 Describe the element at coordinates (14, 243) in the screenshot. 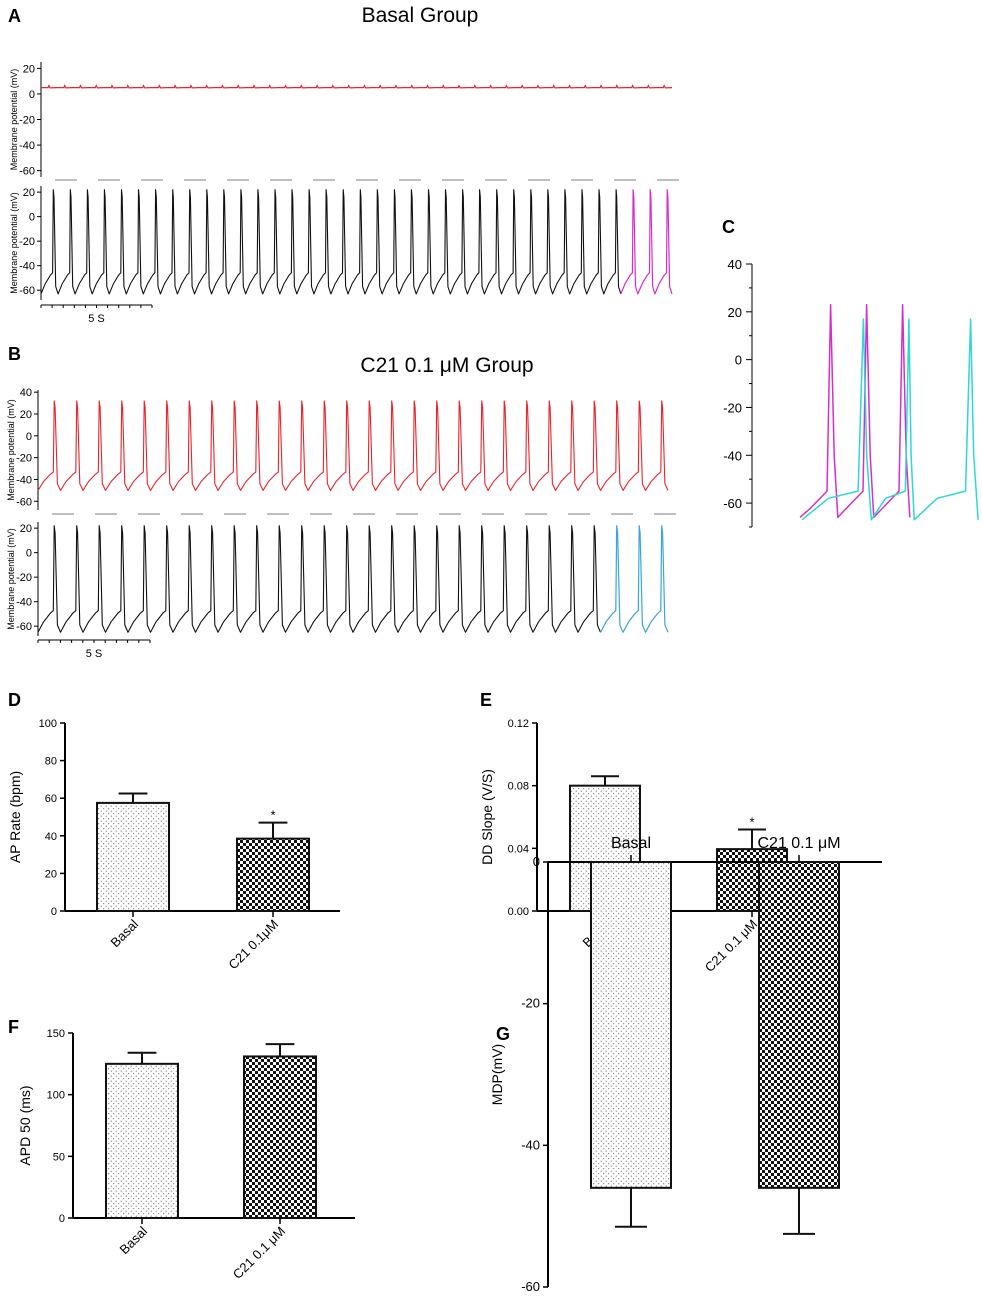

I see `panel-a-bottom-y-label: Membrane potential (mV)` at that location.